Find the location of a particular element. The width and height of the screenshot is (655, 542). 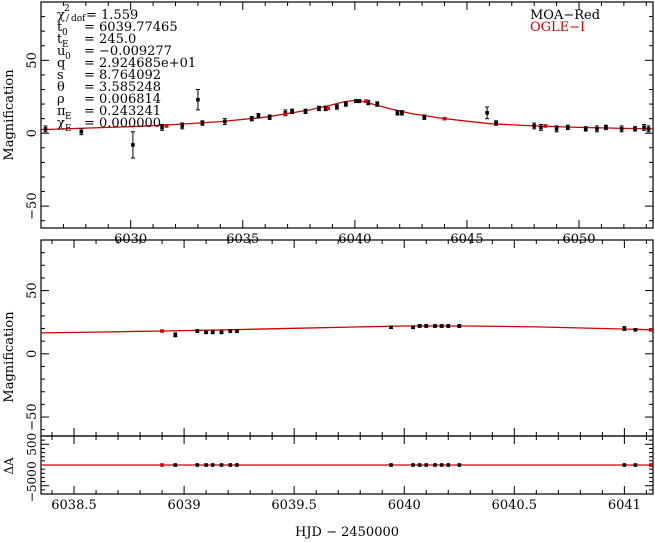

param-q-value: = 2.924685e+01 is located at coordinates (140, 63).